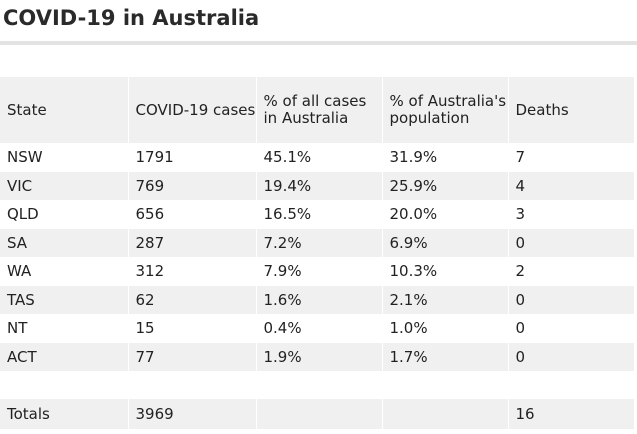 The image size is (637, 434). I want to click on cell-pct-cases: 45.1%, so click(319, 157).